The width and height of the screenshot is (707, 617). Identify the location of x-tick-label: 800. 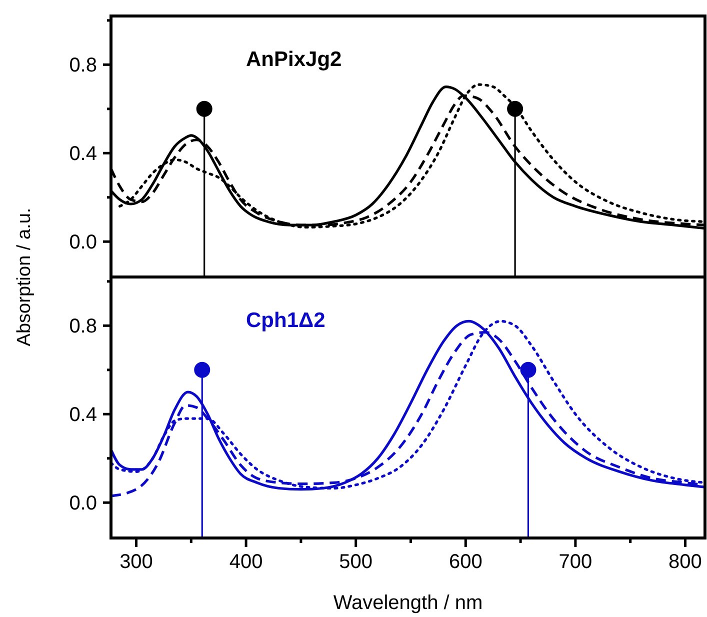
(685, 562).